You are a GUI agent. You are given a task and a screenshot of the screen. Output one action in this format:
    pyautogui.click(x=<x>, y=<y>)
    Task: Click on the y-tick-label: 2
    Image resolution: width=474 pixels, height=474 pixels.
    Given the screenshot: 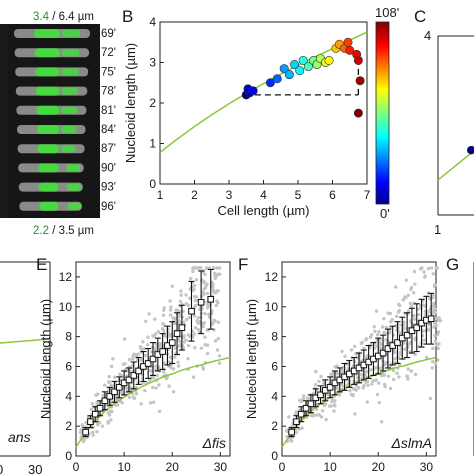 What is the action you would take?
    pyautogui.click(x=152, y=103)
    